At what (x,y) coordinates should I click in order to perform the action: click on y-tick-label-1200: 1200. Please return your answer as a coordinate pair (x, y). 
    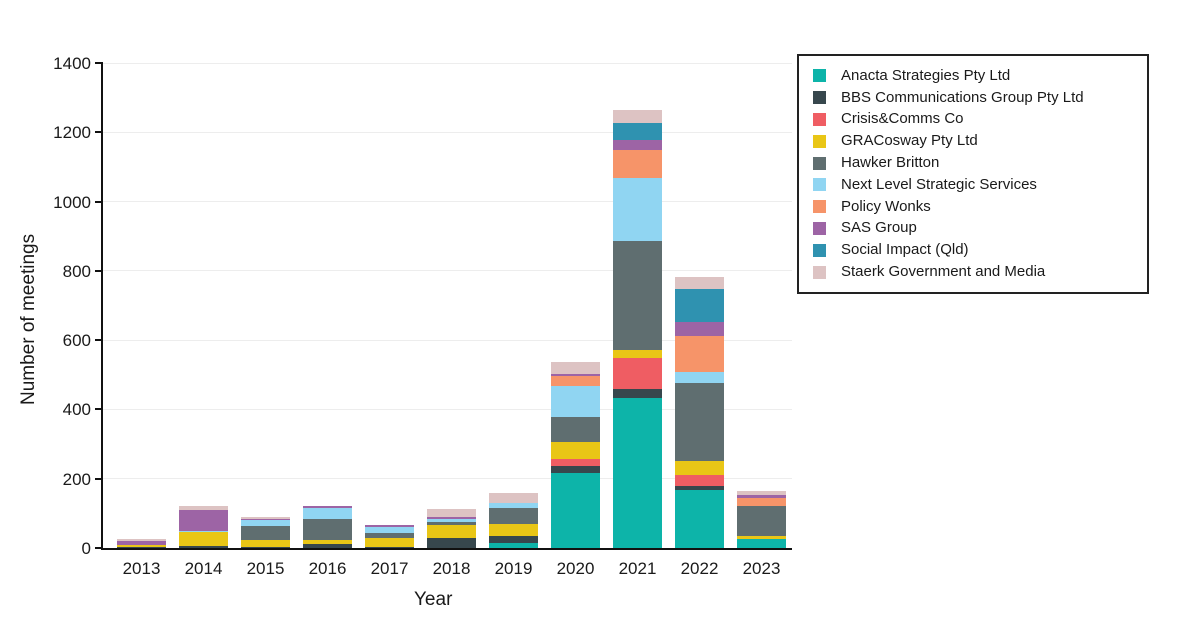
    Looking at the image, I should click on (72, 133).